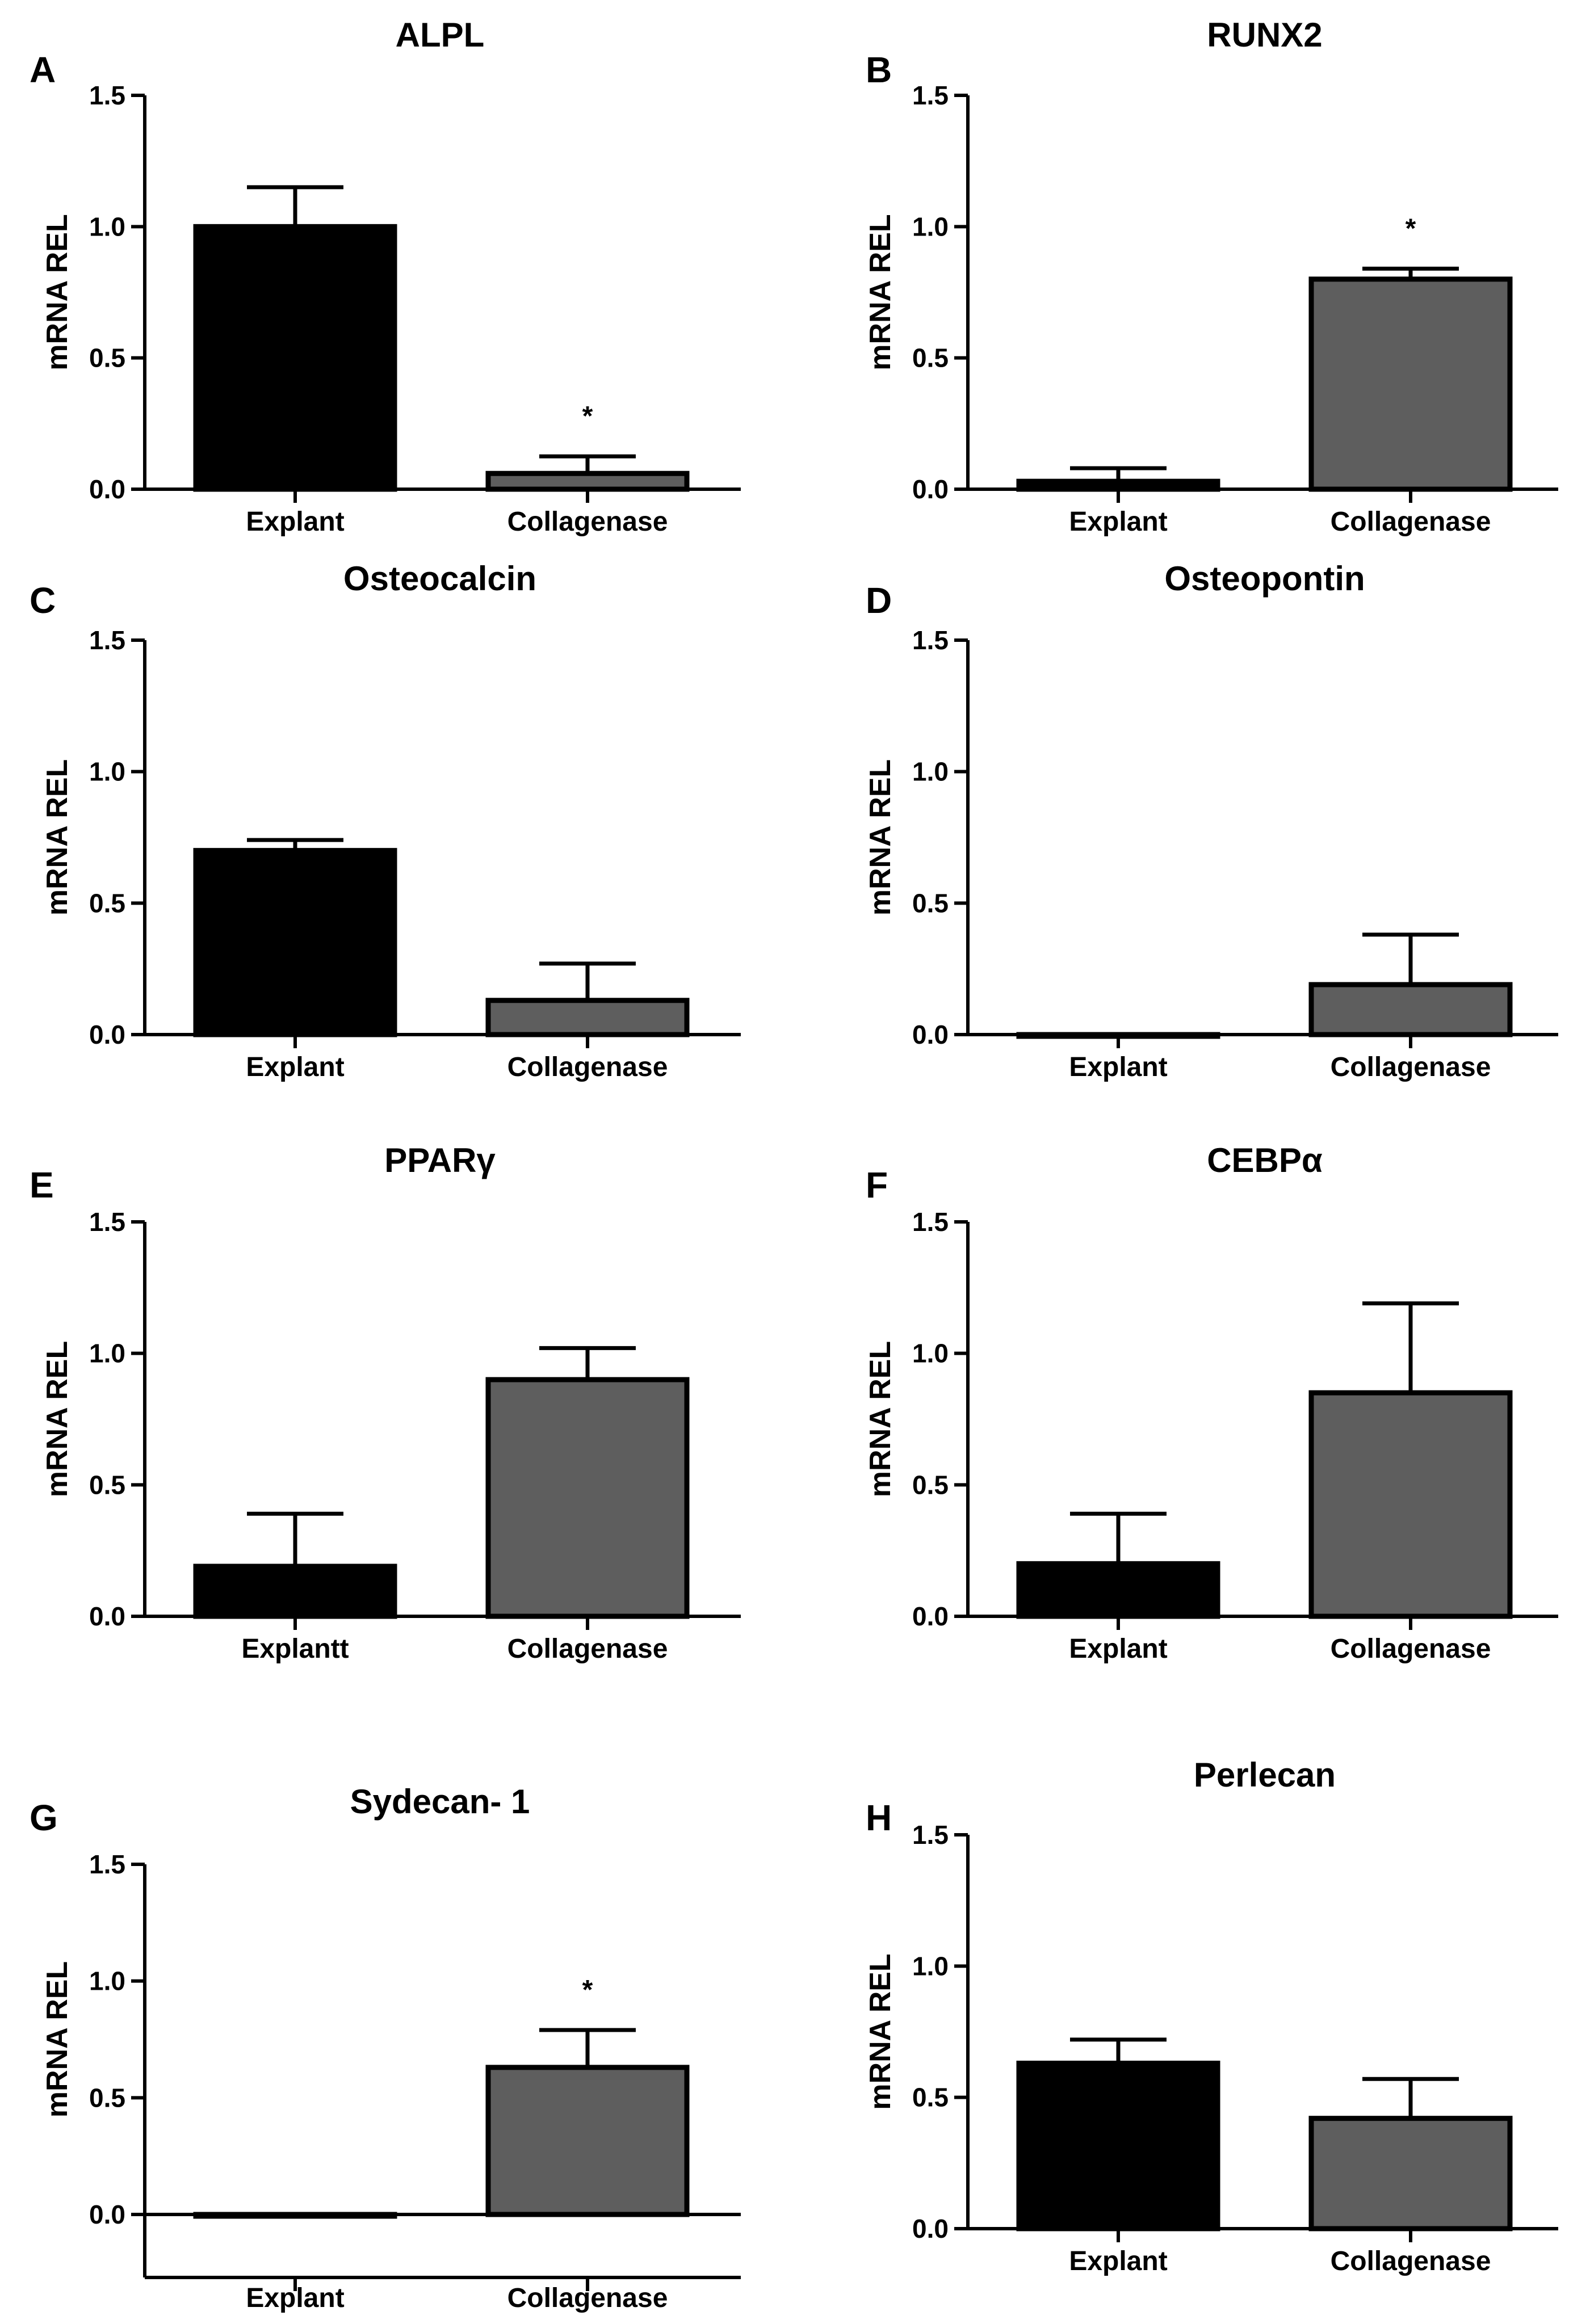  I want to click on bar-h-explant, so click(1118, 2146).